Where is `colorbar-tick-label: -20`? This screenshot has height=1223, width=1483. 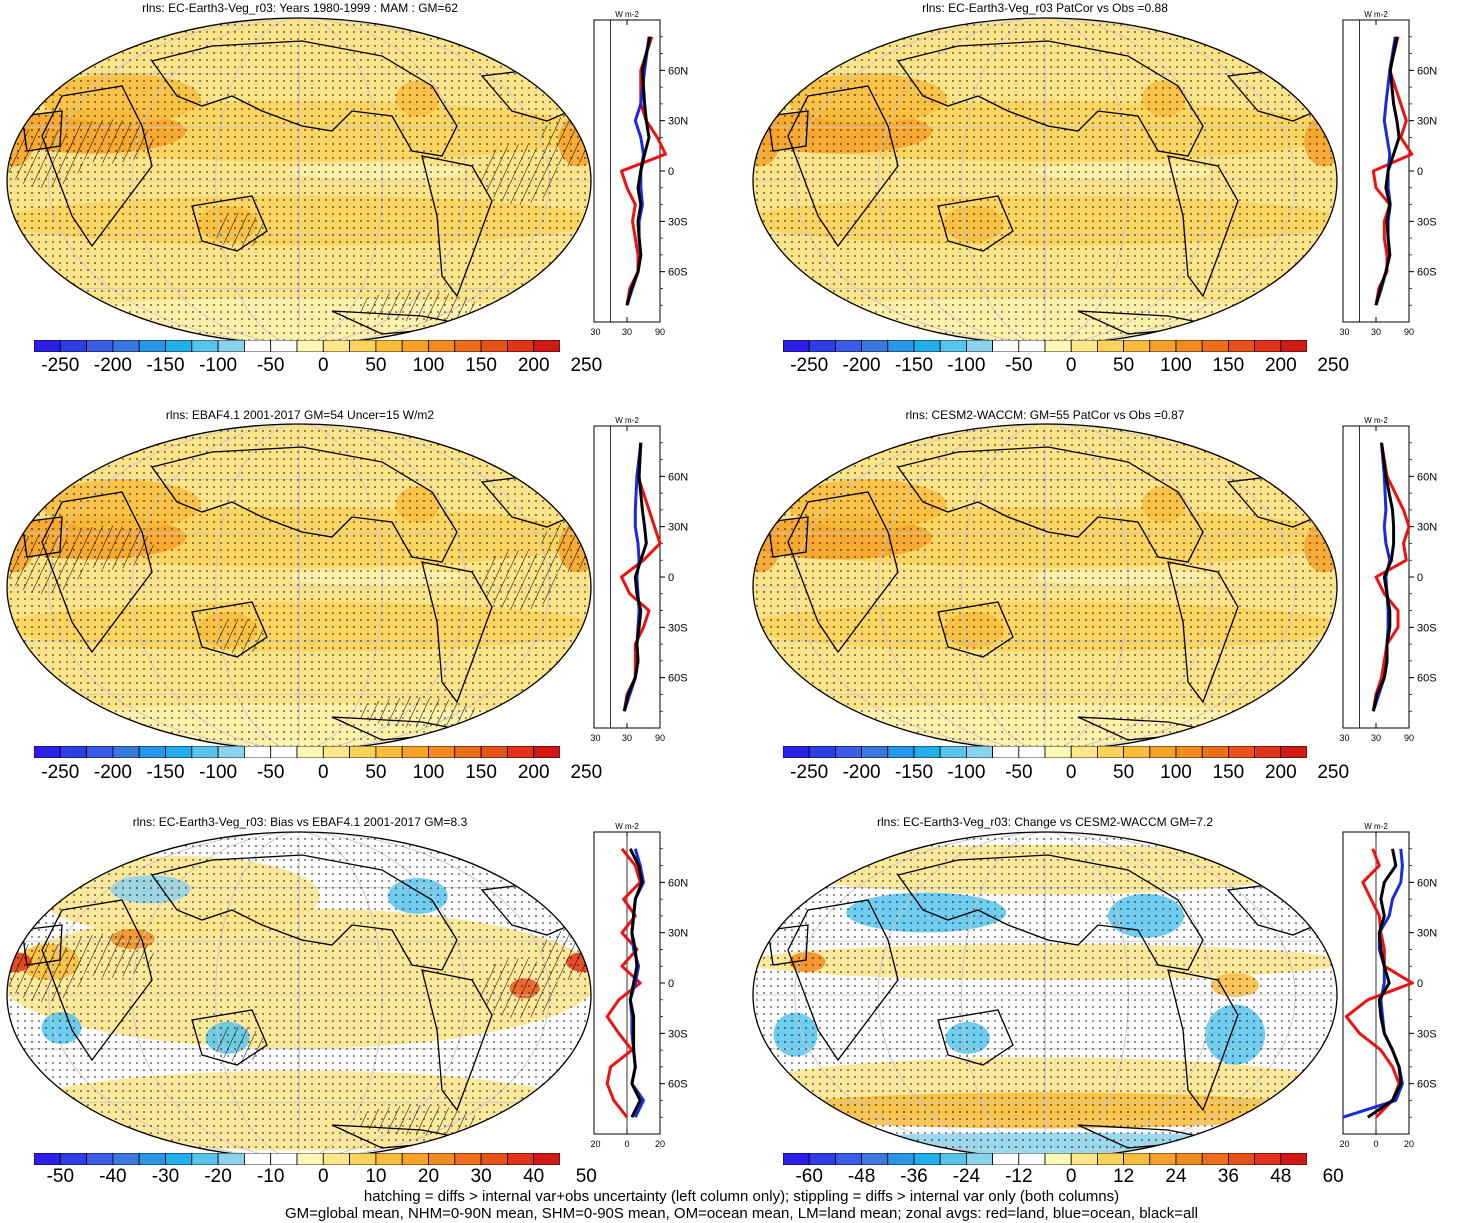 colorbar-tick-label: -20 is located at coordinates (218, 1176).